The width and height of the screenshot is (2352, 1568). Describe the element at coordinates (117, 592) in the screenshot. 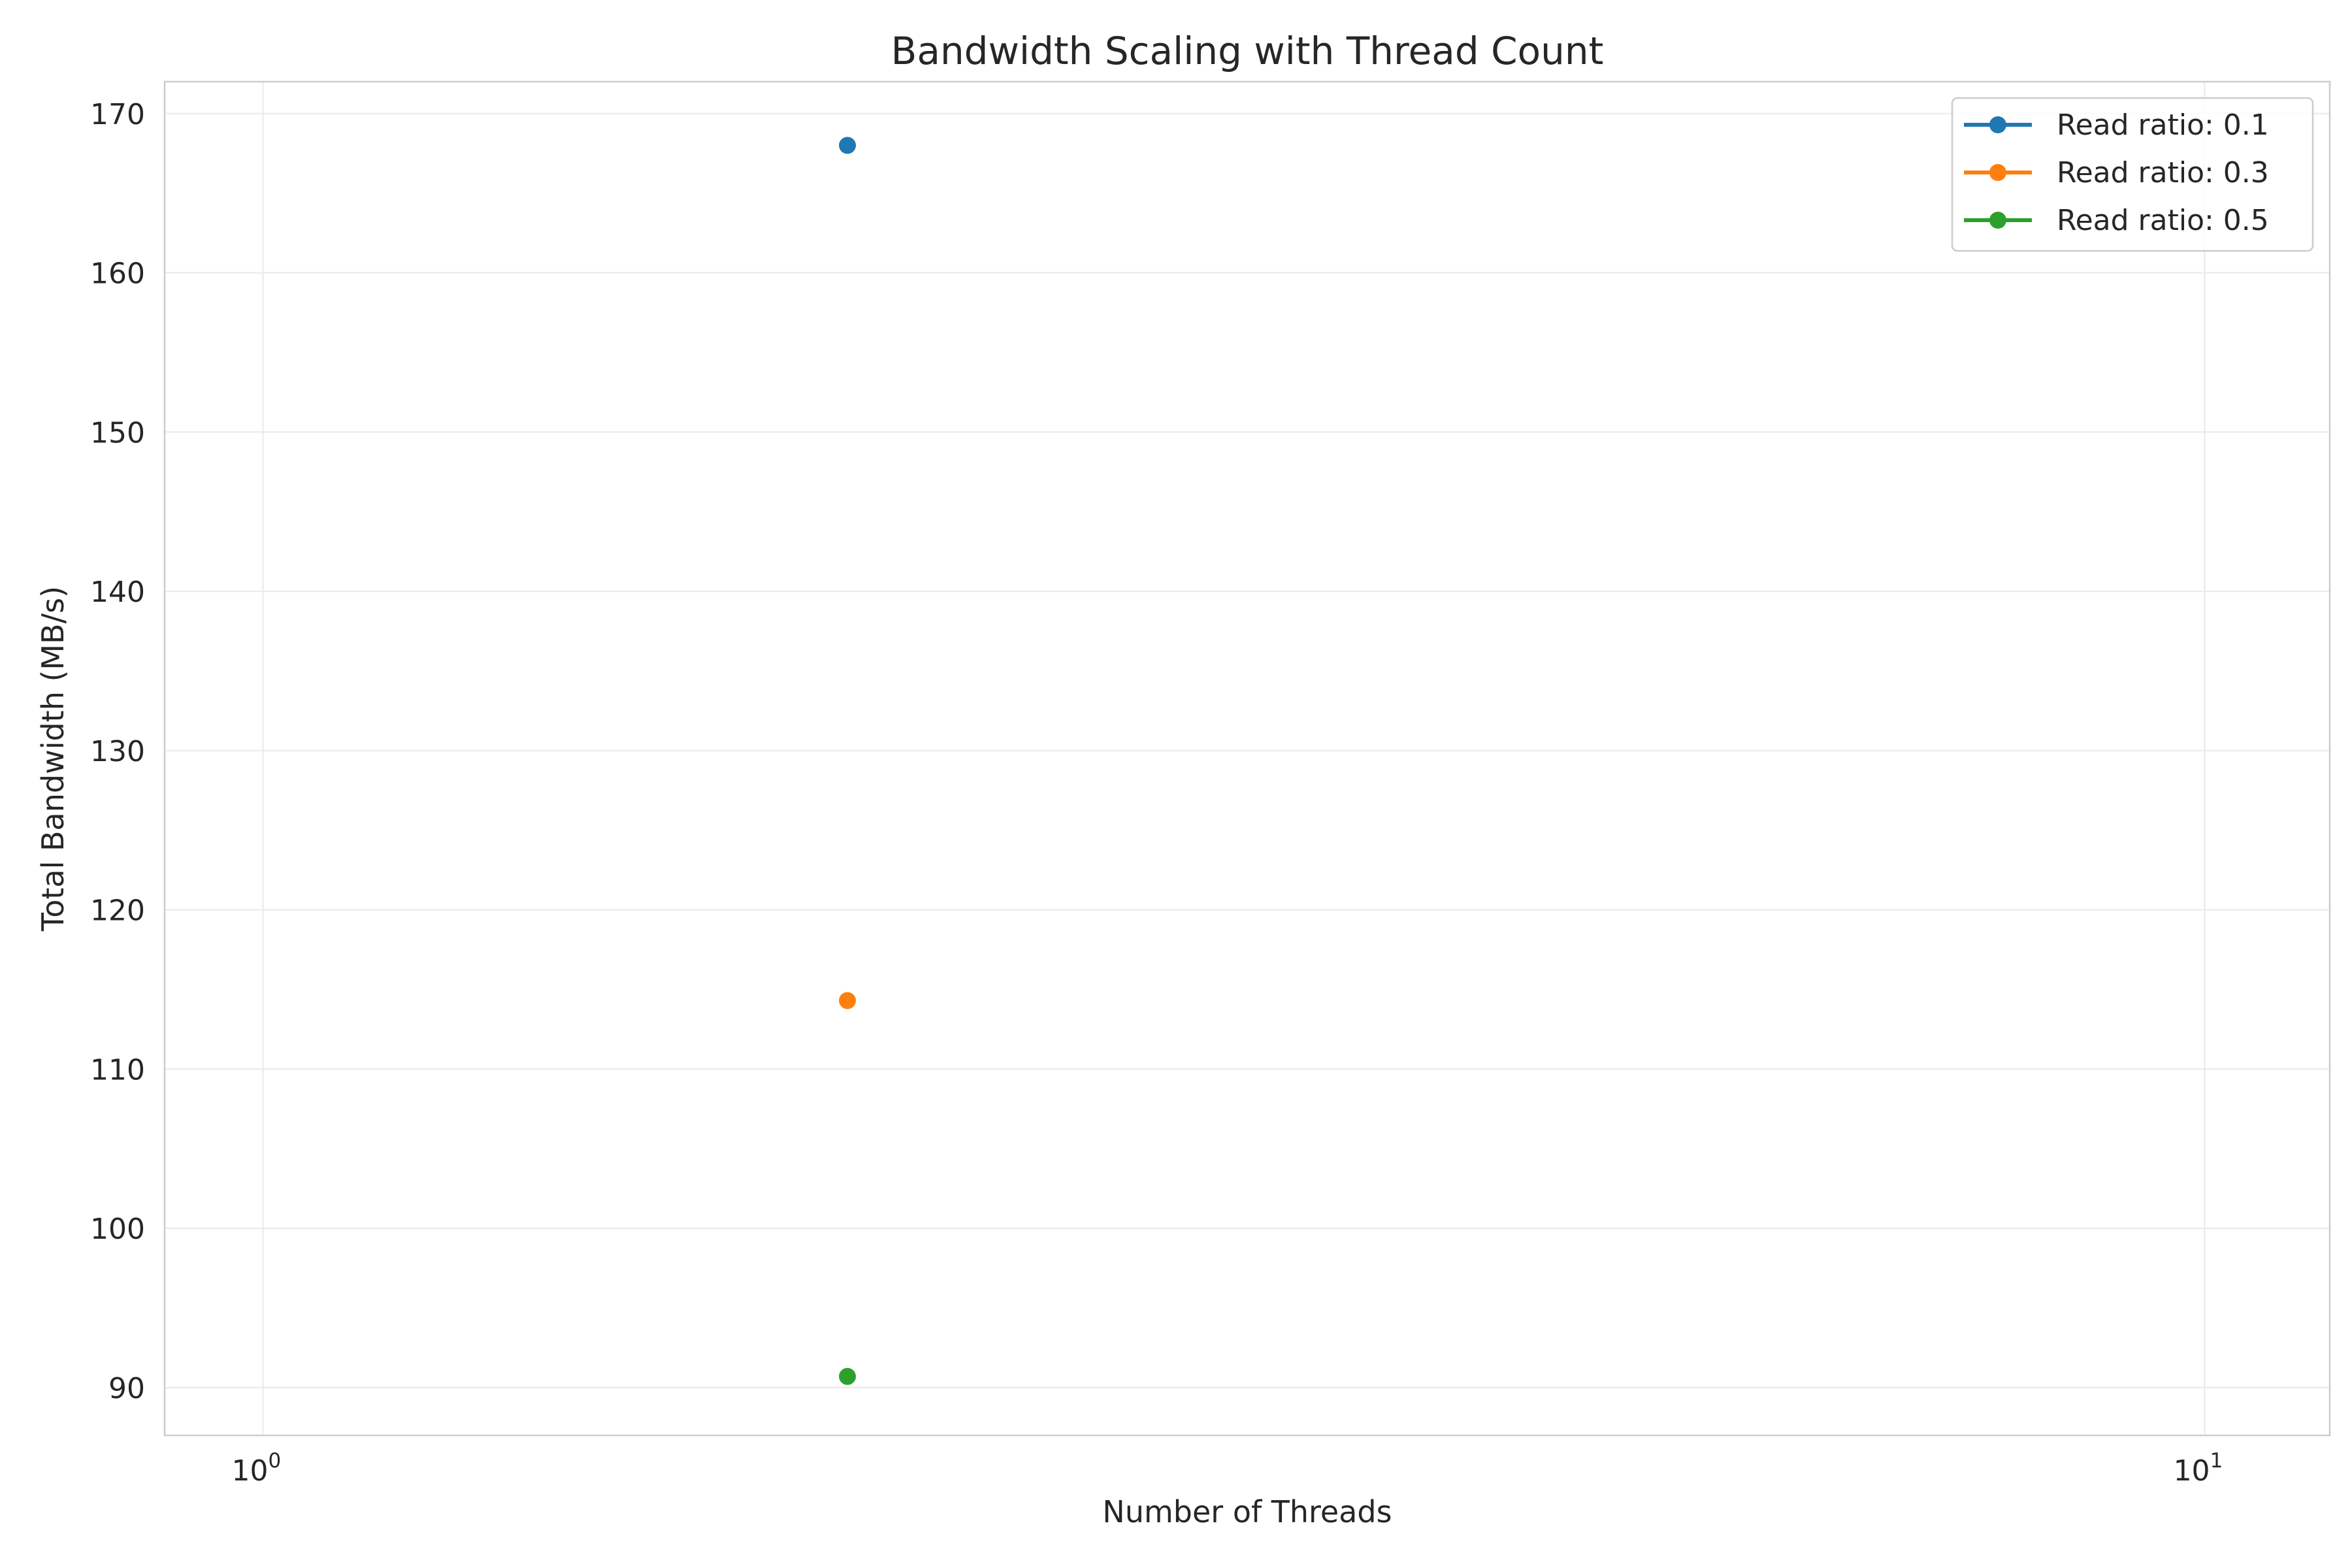

I see `y-tick-label: 140` at that location.